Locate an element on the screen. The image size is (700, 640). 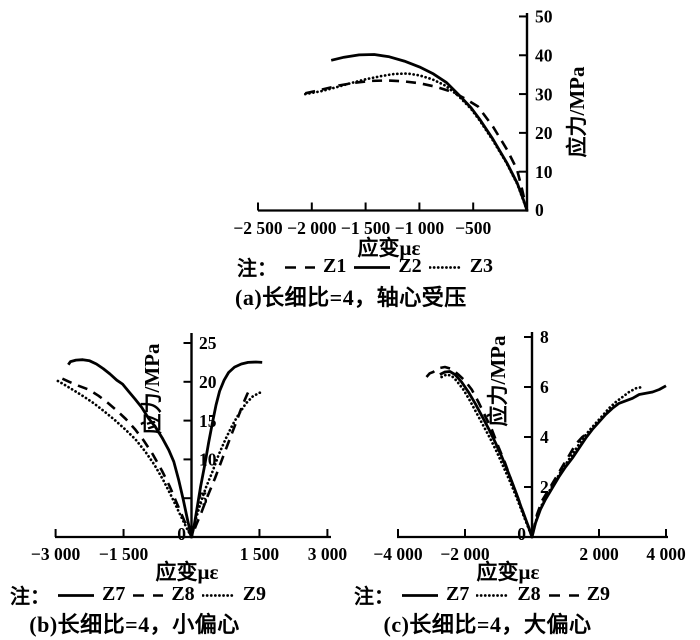
chart-c-legend: 注： Z7 Z8 Z9 is located at coordinates (482, 594).